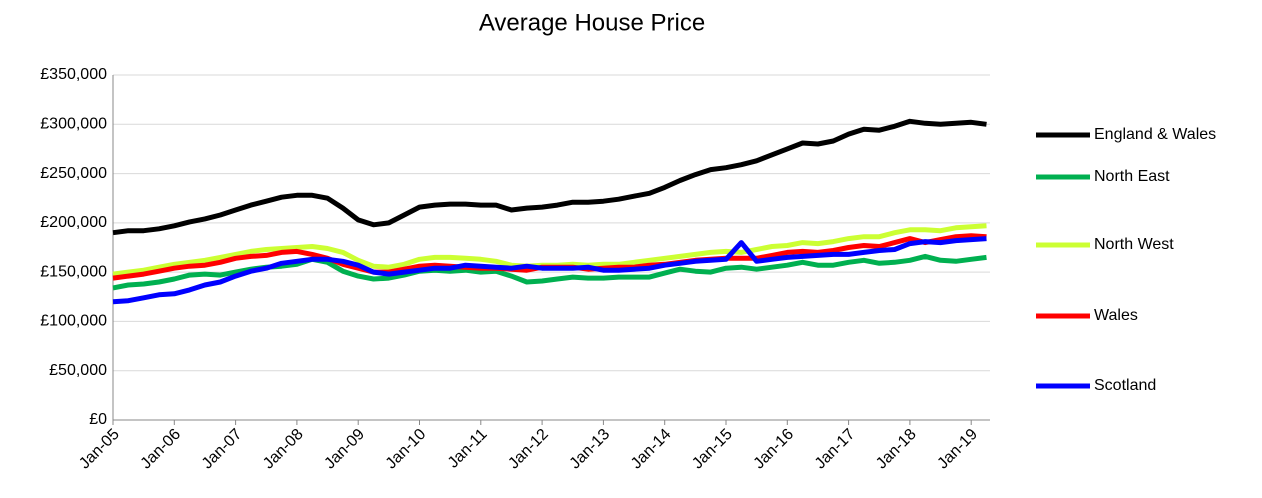 This screenshot has width=1262, height=498. Describe the element at coordinates (73, 222) in the screenshot. I see `y-tick-label: £200,000` at that location.